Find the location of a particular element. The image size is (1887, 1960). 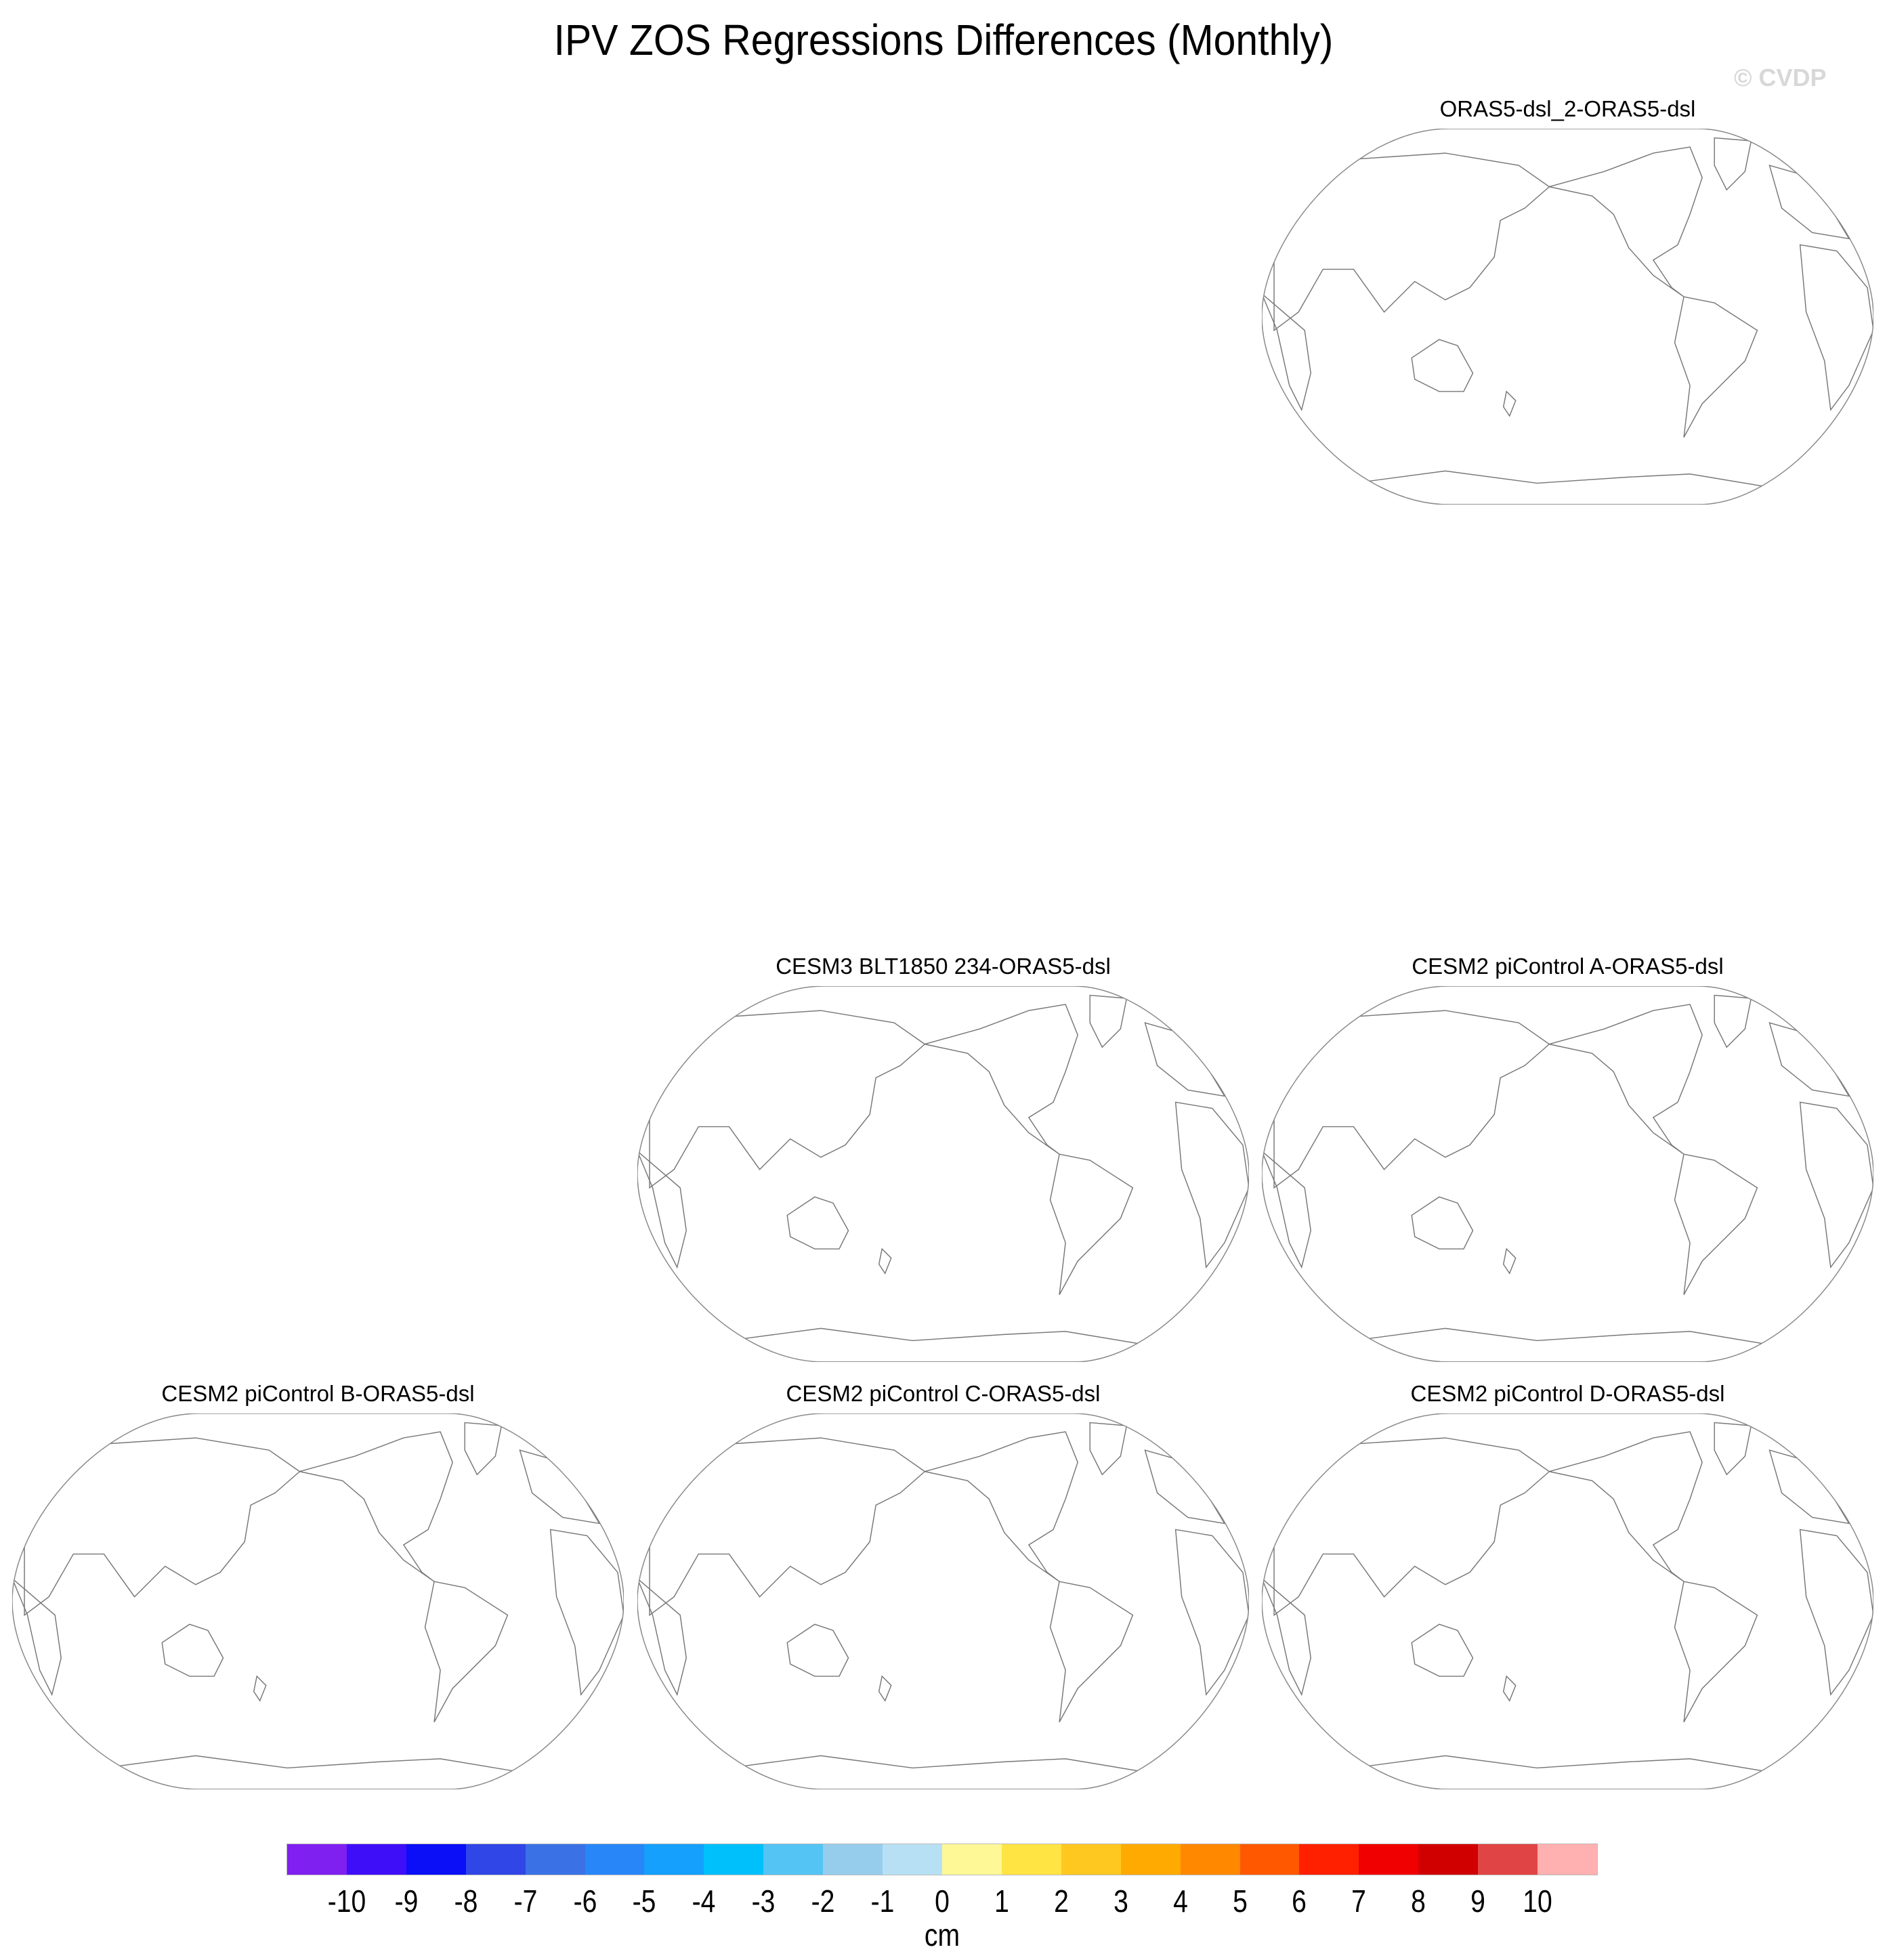

map-panel: CESM2 piControl A-ORAS5-dsl is located at coordinates (1568, 1158).